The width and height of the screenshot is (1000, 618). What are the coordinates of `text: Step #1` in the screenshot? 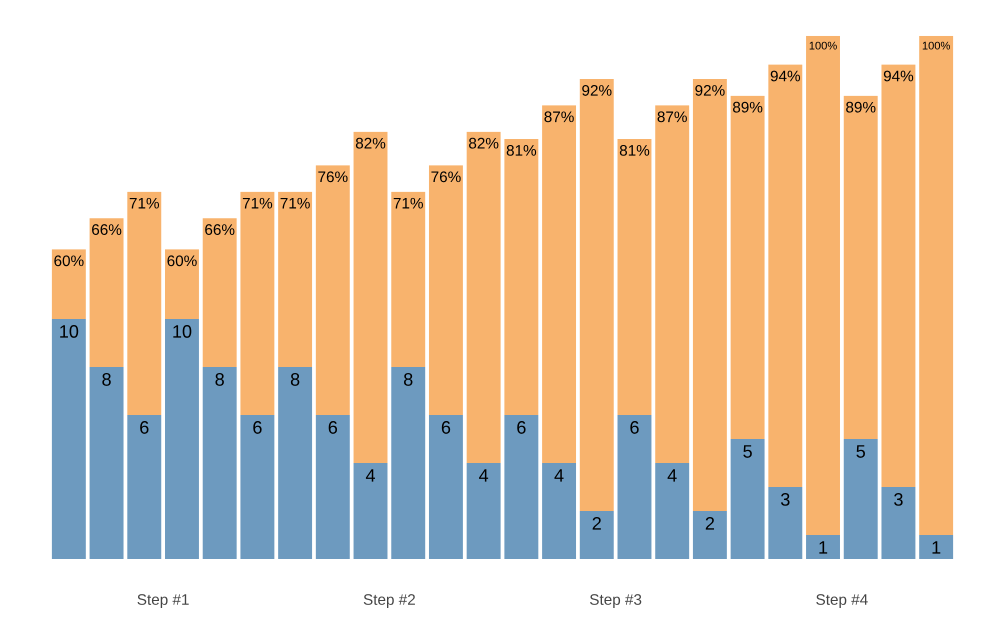 It's located at (163, 601).